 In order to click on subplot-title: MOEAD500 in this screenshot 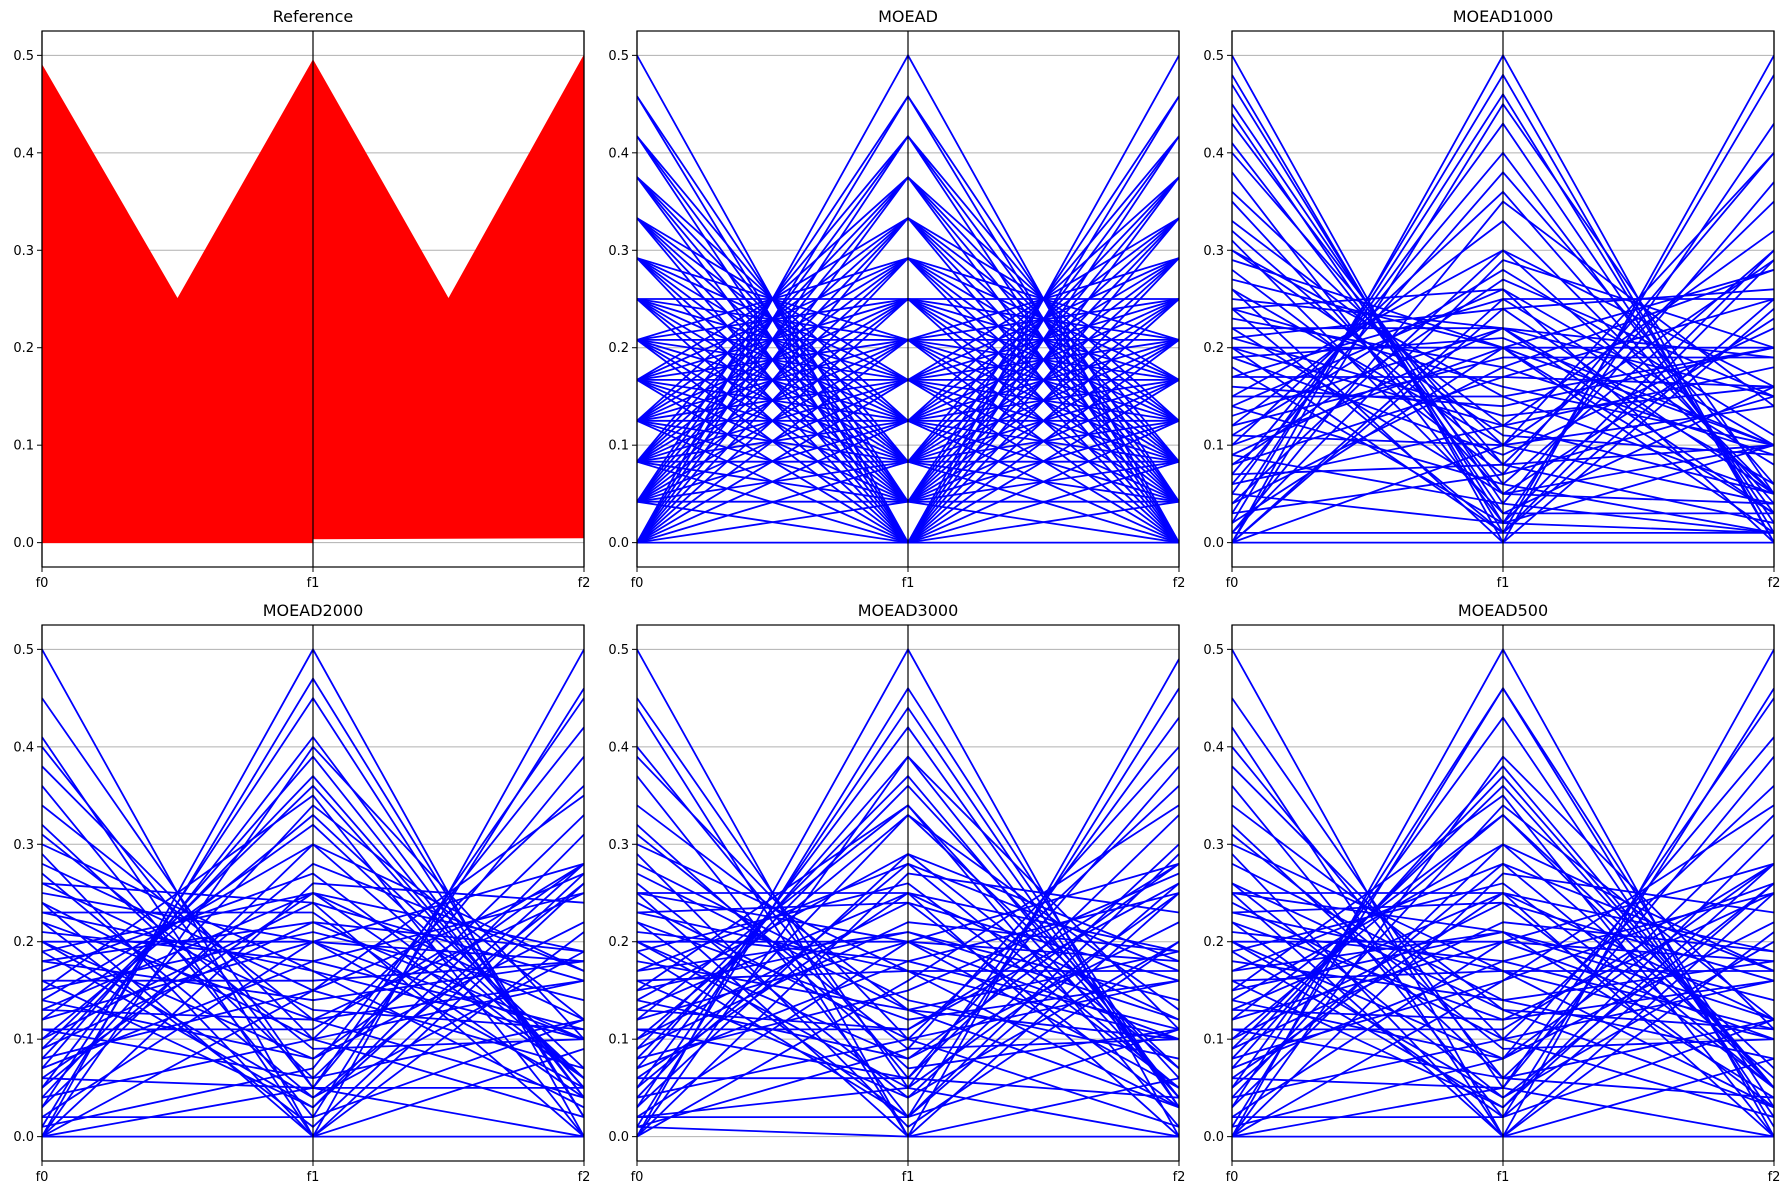, I will do `click(1503, 610)`.